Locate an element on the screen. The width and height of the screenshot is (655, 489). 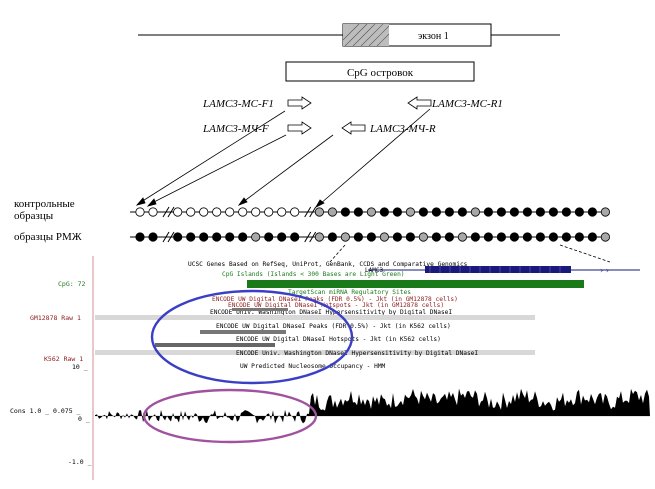
scale-10-label: 10 _ is located at coordinates (80, 367).